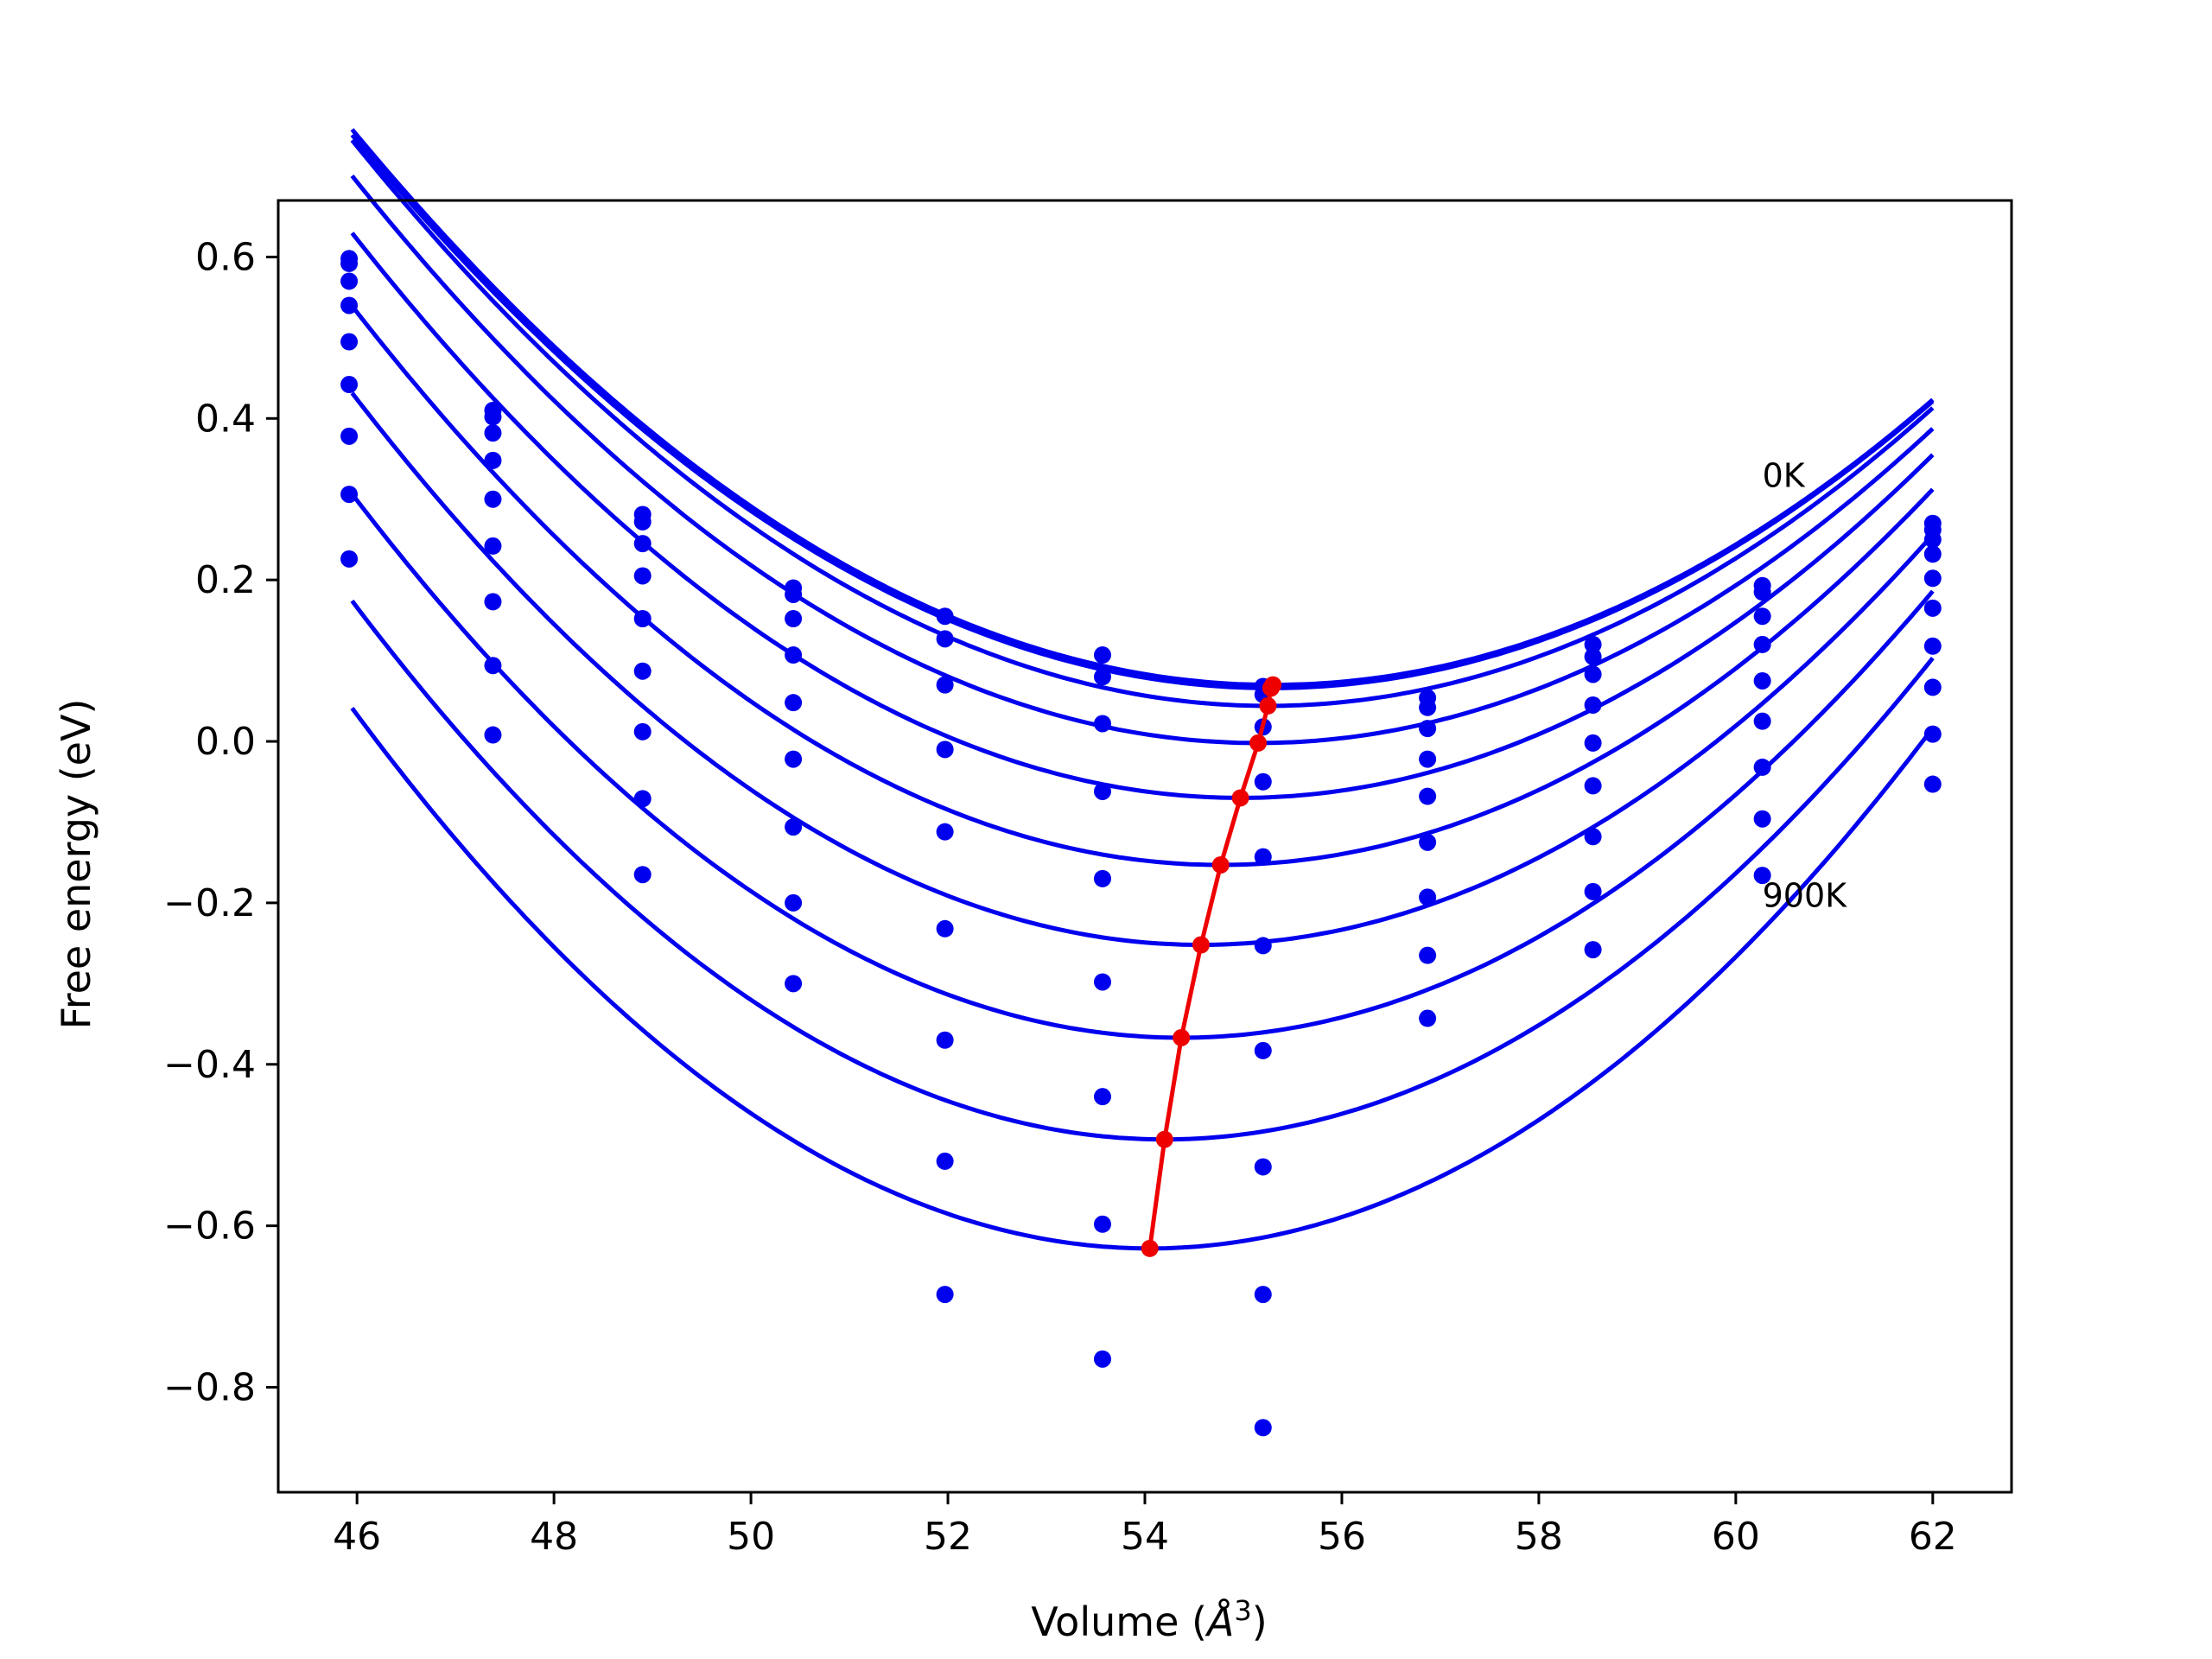 This screenshot has height=1659, width=2212. I want to click on x-tick-label: 62, so click(1933, 1537).